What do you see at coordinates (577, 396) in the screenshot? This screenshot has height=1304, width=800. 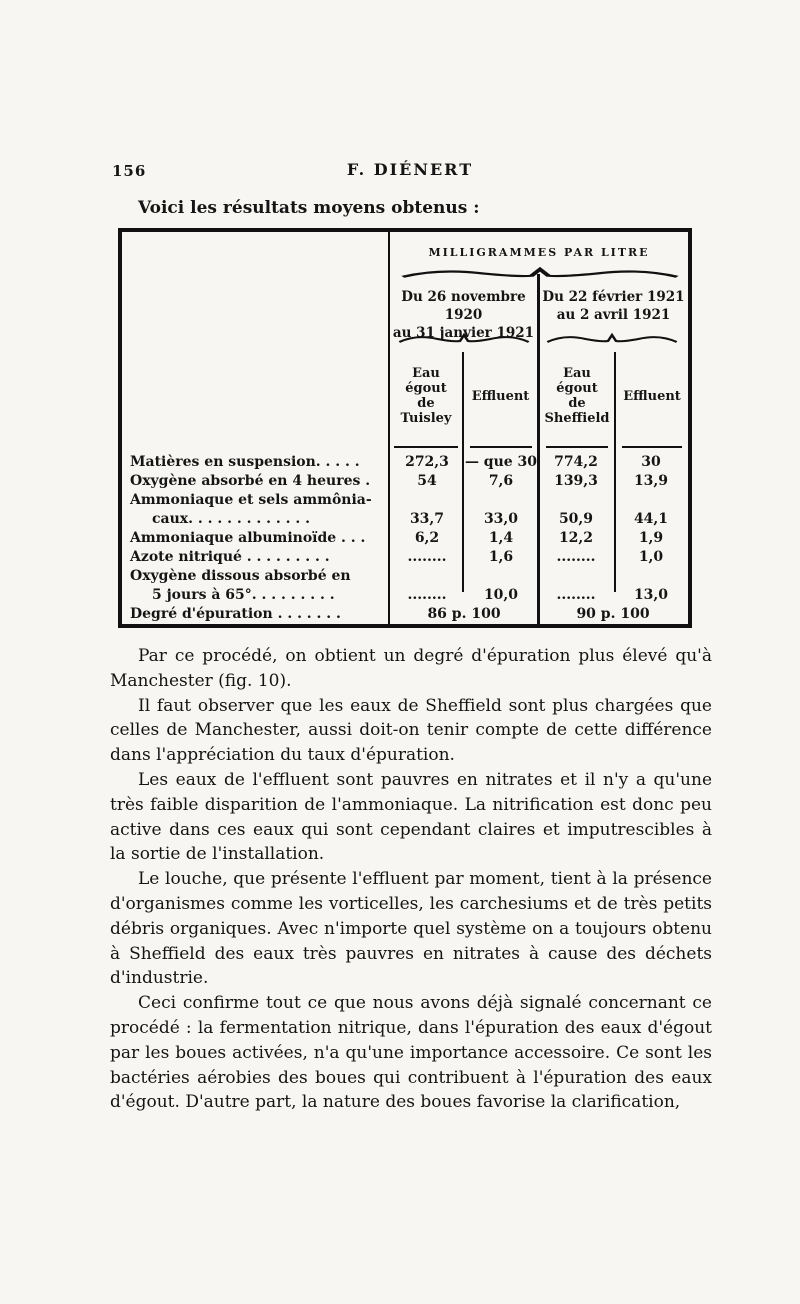 I see `column-header-sheffield: Eau égout de Sheffield` at bounding box center [577, 396].